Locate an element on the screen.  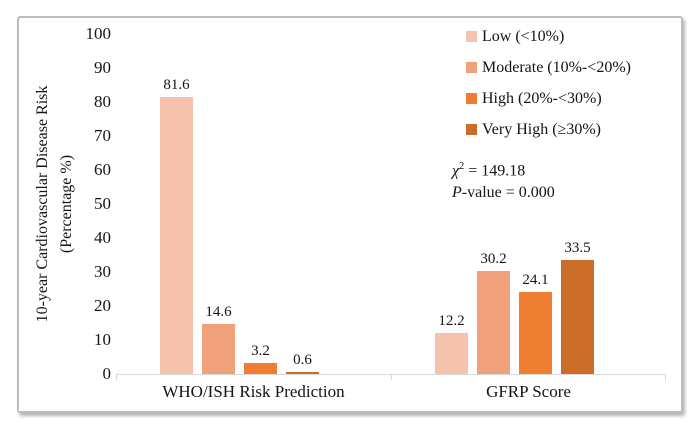
bar-value-label: 14.6 is located at coordinates (218, 312).